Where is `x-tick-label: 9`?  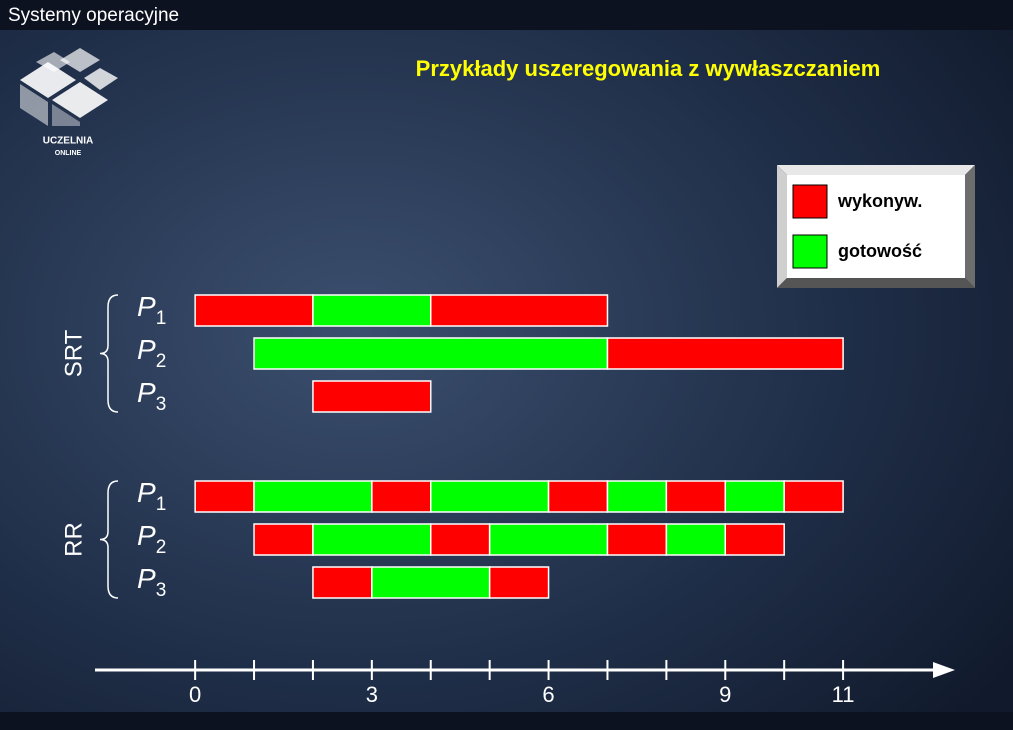
x-tick-label: 9 is located at coordinates (725, 694).